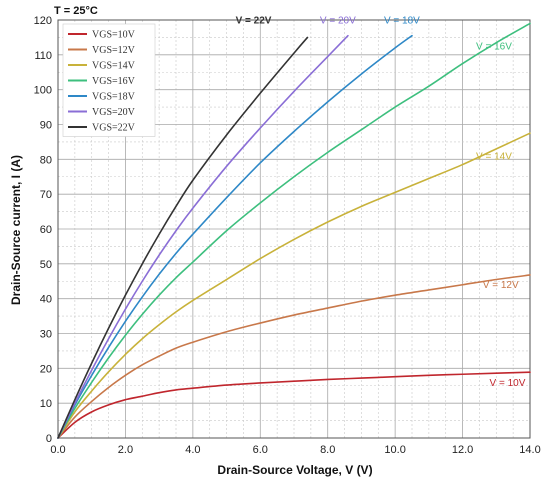  I want to click on series-line-vgs-10v, so click(294, 405).